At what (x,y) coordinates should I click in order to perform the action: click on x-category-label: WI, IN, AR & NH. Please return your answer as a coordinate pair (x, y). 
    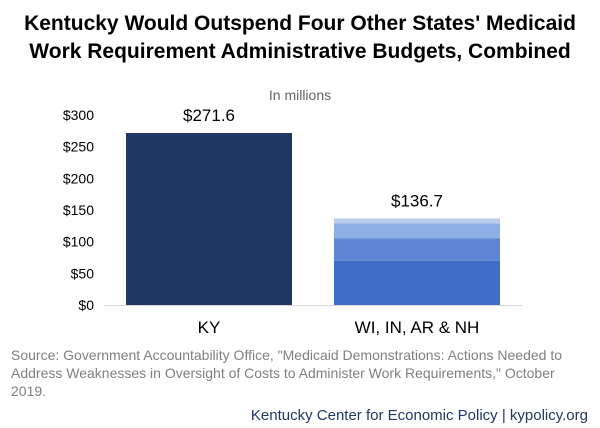
    Looking at the image, I should click on (417, 327).